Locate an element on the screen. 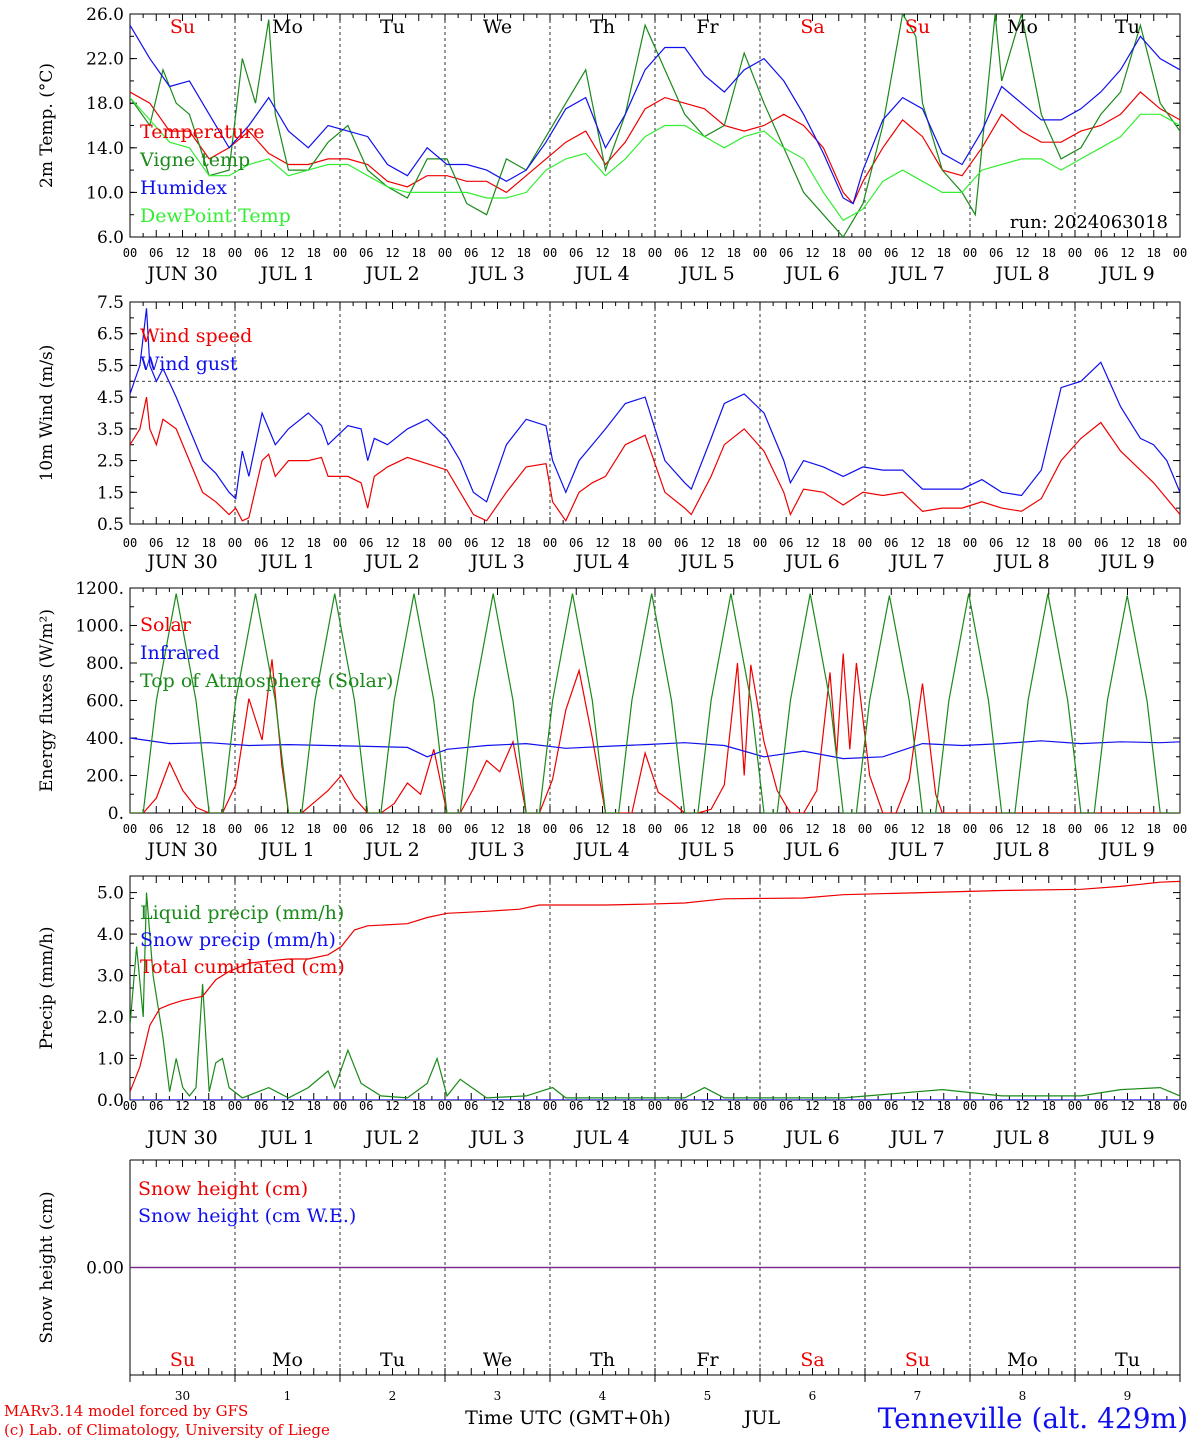 The width and height of the screenshot is (1194, 1440). legend-entry: Humidex is located at coordinates (183, 188).